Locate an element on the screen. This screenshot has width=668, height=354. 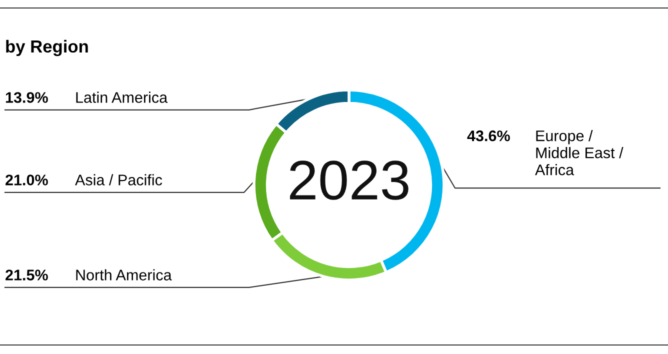
slice-label: North America is located at coordinates (124, 274).